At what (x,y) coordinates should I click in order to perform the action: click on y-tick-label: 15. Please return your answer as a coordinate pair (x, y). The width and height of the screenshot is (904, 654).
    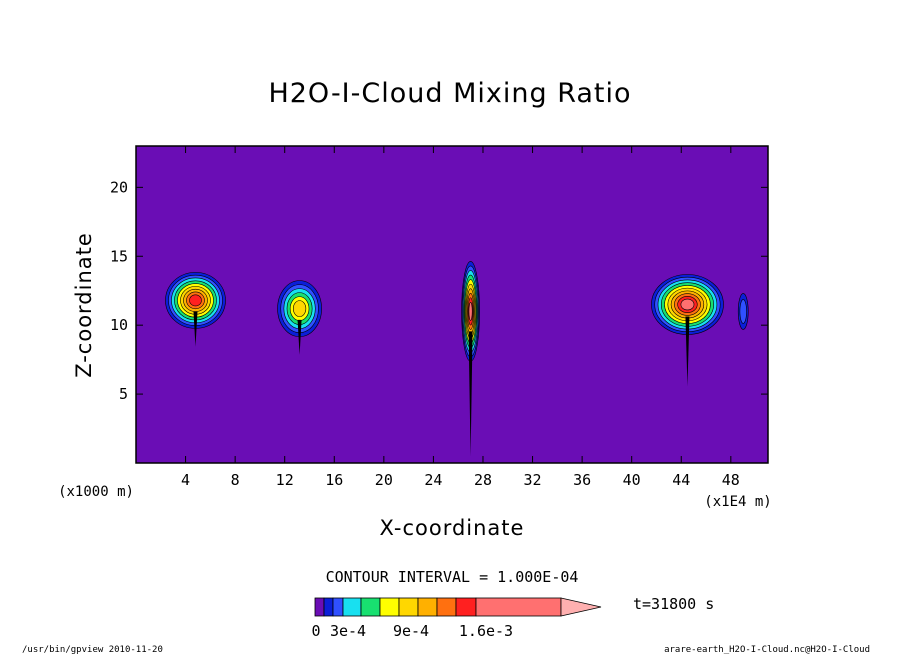
    Looking at the image, I should click on (119, 256).